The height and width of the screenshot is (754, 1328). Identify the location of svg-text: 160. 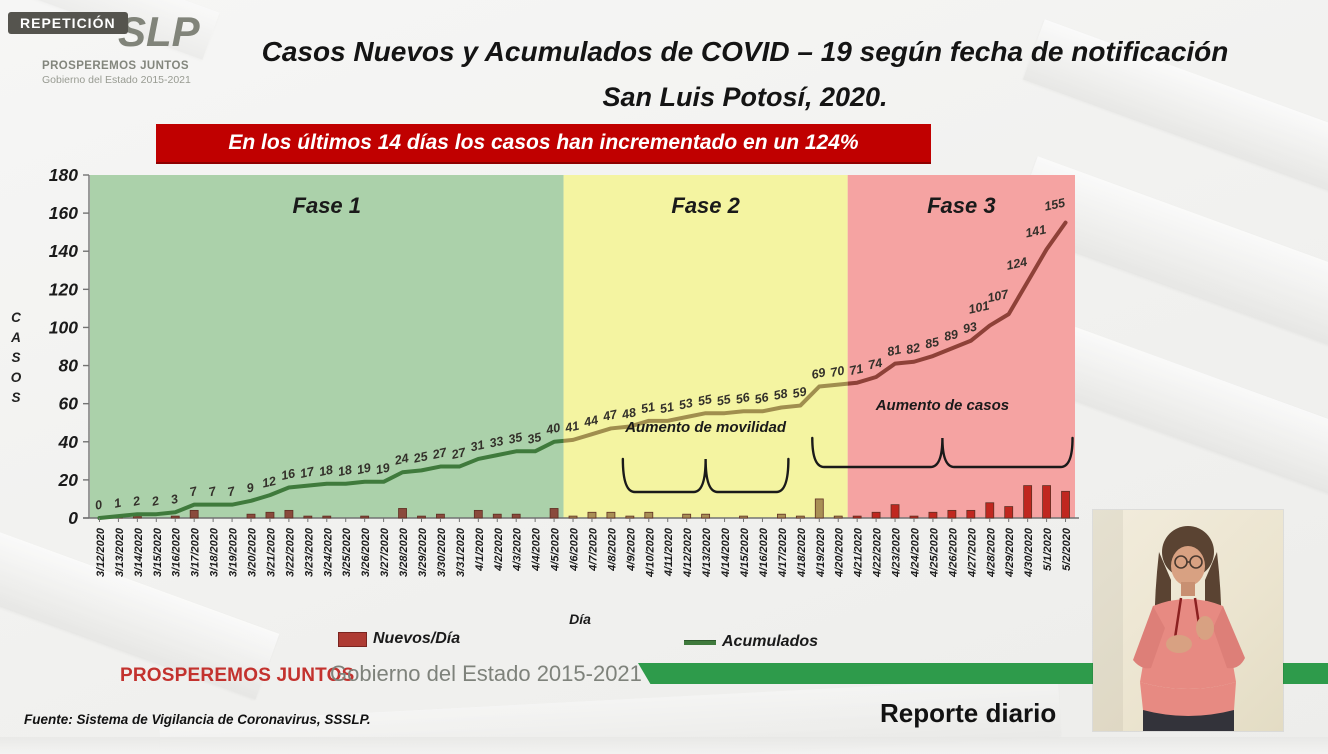
(63, 213).